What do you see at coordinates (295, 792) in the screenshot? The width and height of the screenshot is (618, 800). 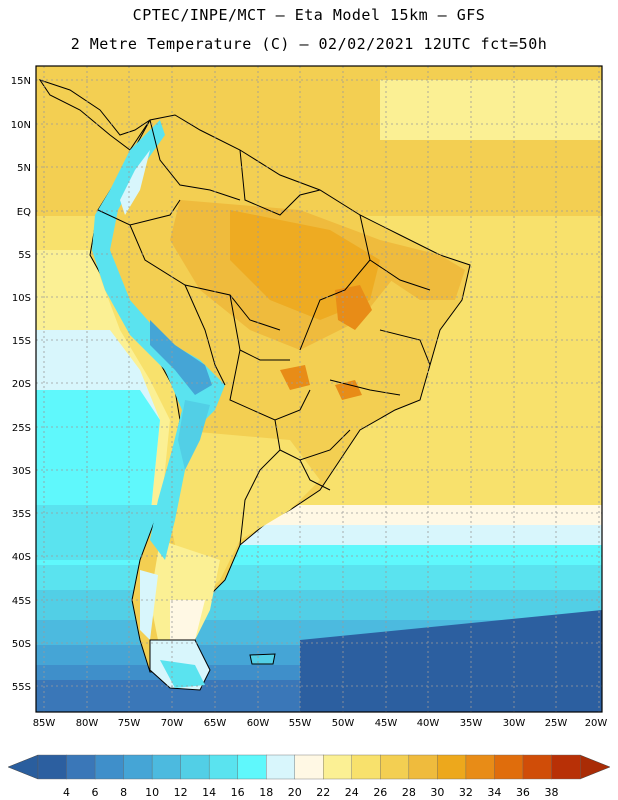 I see `colorbar-tick-label: 20` at bounding box center [295, 792].